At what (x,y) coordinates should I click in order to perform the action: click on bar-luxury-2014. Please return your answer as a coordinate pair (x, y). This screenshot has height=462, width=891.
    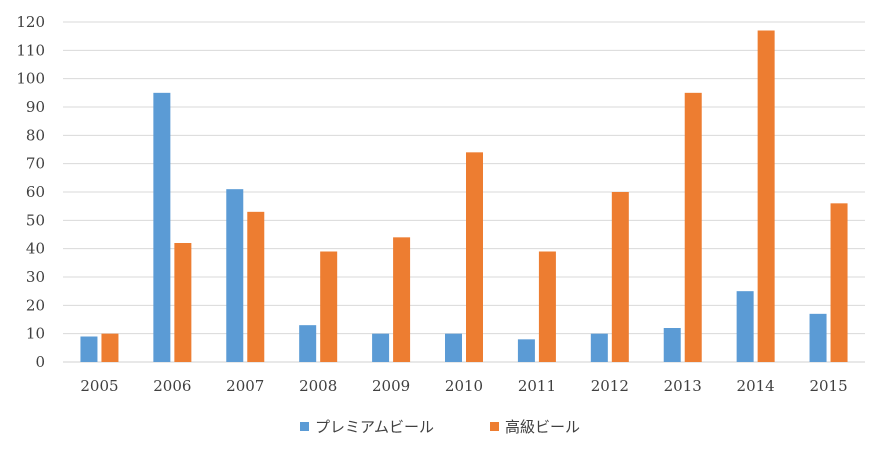
    Looking at the image, I should click on (766, 196).